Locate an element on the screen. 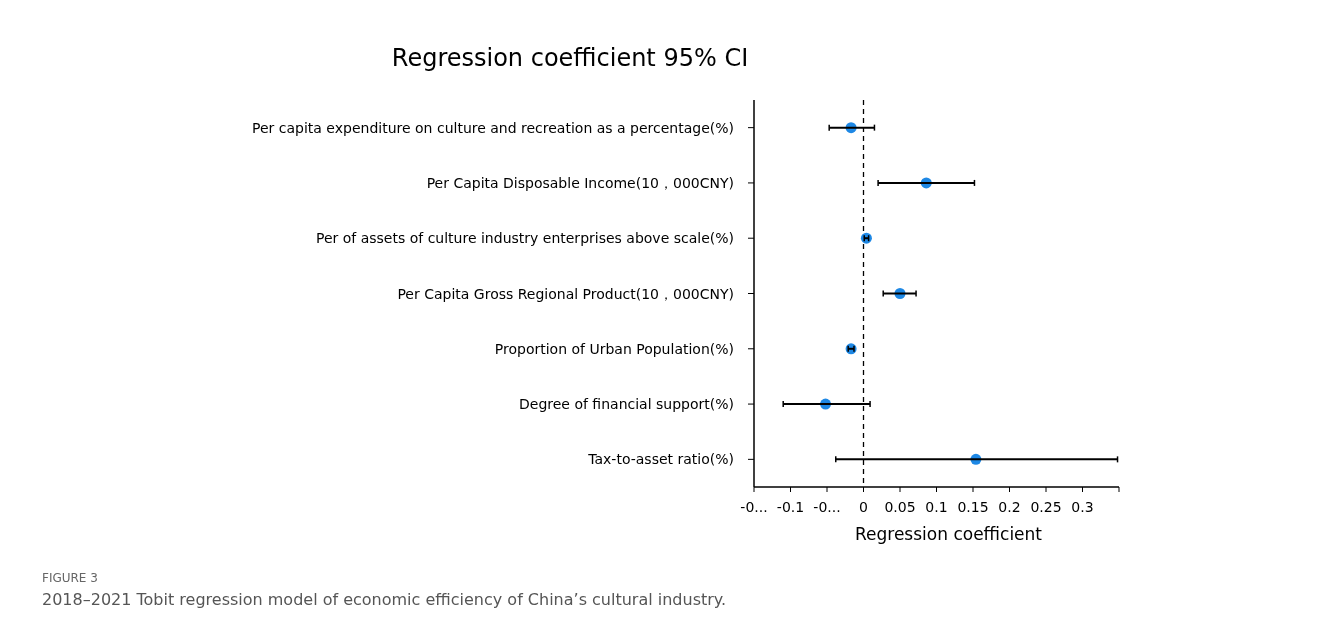  y-tick-label: Per of assets of culture industry enterprises above scale(%) is located at coordinates (524, 238).